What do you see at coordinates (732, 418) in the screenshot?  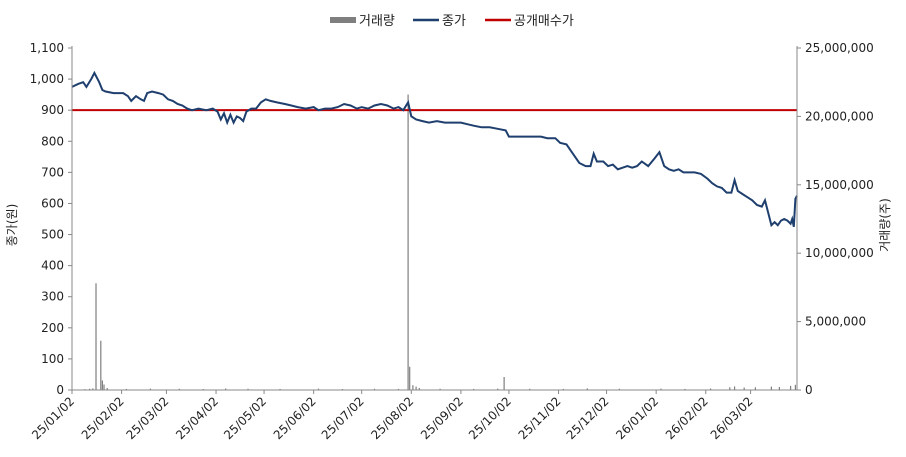 I see `x-tick-label: 26/03/02` at bounding box center [732, 418].